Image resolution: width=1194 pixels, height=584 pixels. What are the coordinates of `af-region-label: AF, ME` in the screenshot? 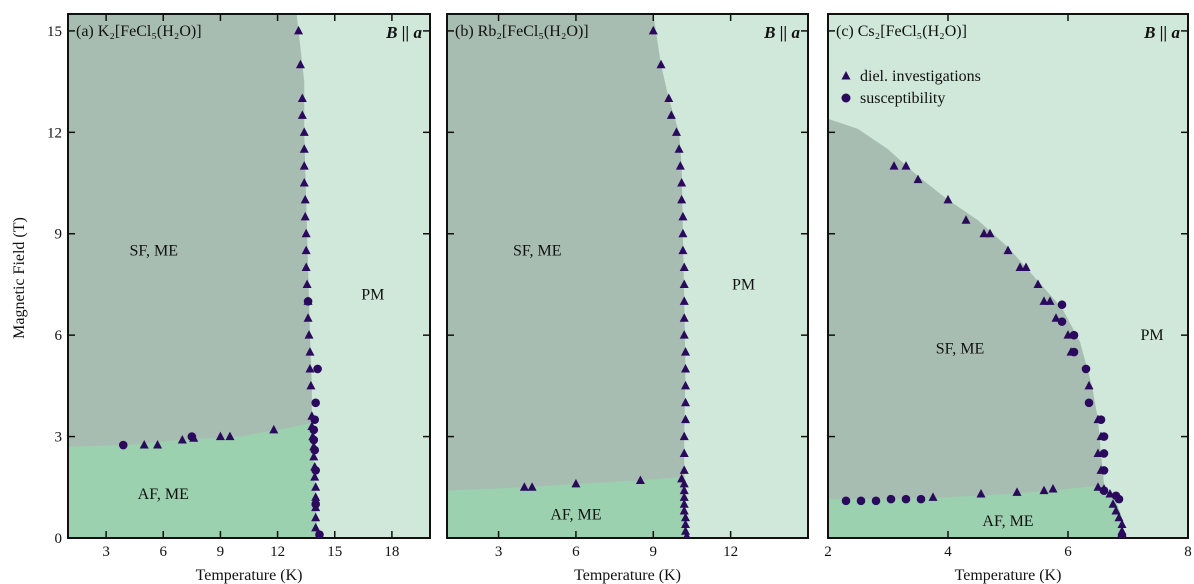 It's located at (163, 494).